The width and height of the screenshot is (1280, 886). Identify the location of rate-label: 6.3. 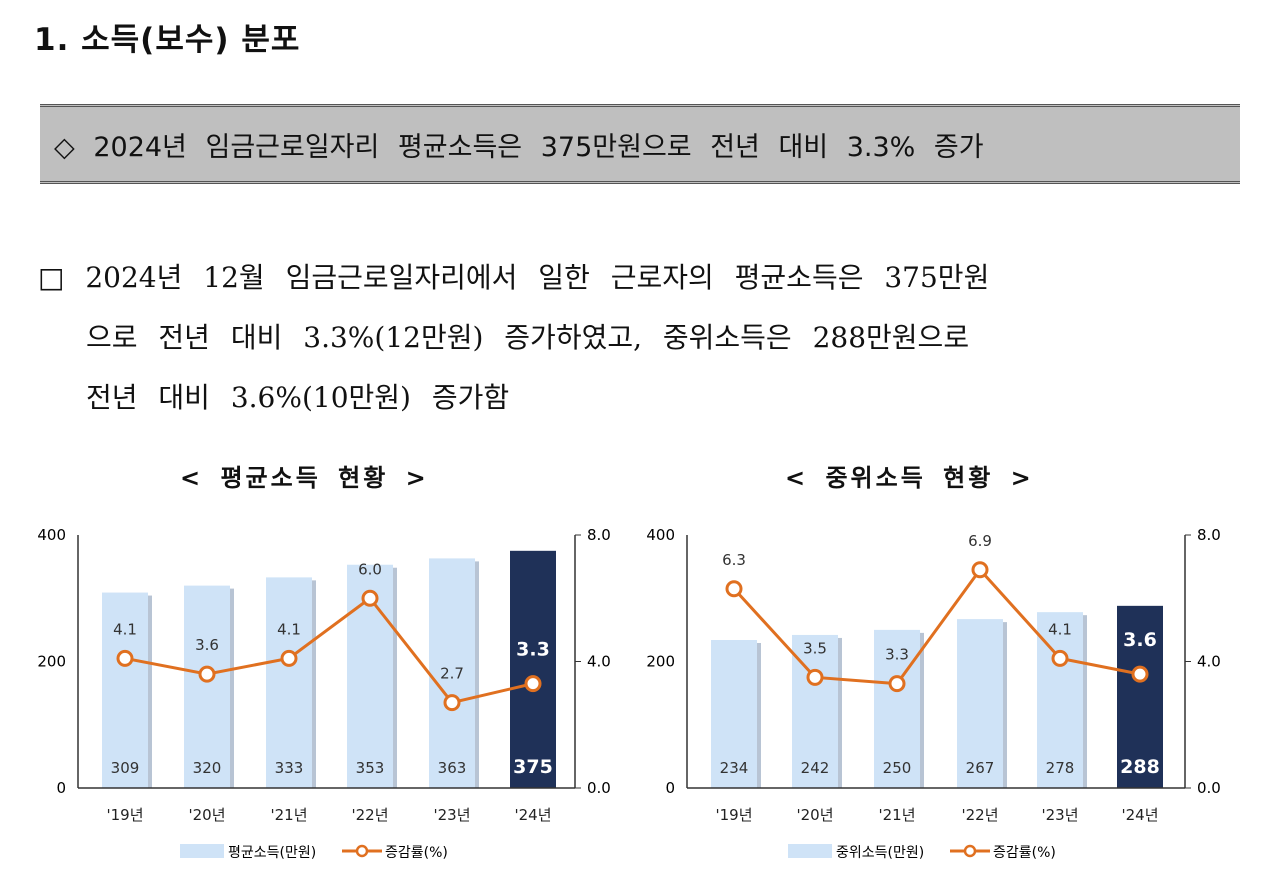
(734, 560).